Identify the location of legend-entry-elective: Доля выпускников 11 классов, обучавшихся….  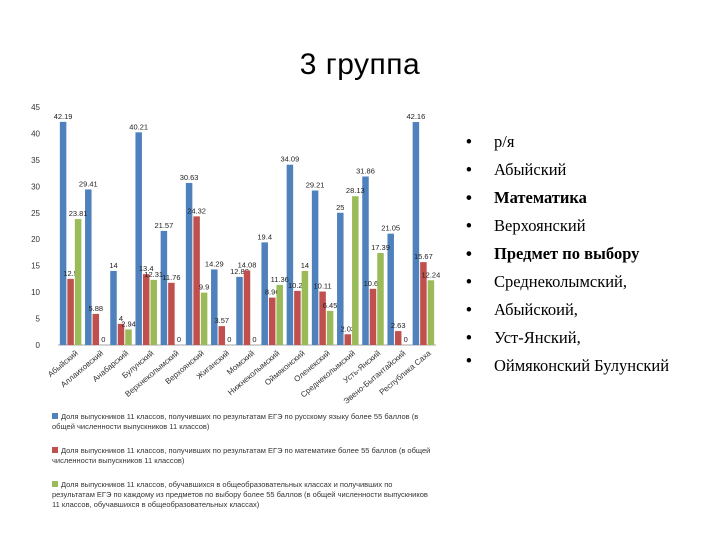
(242, 495).